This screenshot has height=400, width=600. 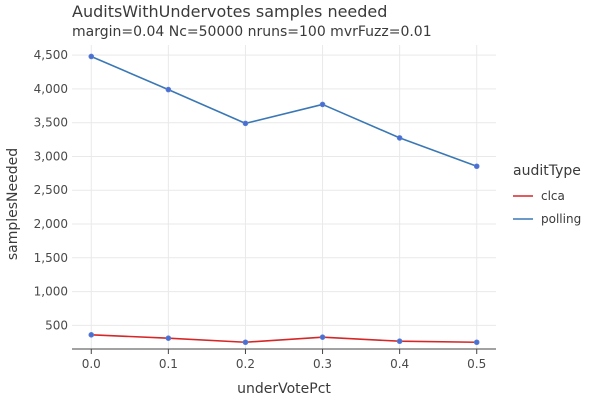 What do you see at coordinates (91, 364) in the screenshot?
I see `x-tick-label: 0.0` at bounding box center [91, 364].